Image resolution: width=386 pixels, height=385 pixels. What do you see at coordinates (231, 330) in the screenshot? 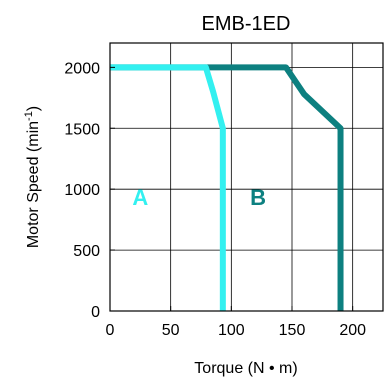
I see `x-tick-label: 100` at bounding box center [231, 330].